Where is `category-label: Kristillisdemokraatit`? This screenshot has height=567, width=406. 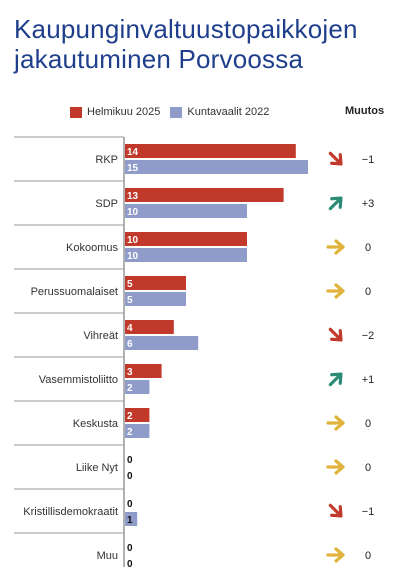 category-label: Kristillisdemokraatit is located at coordinates (70, 512).